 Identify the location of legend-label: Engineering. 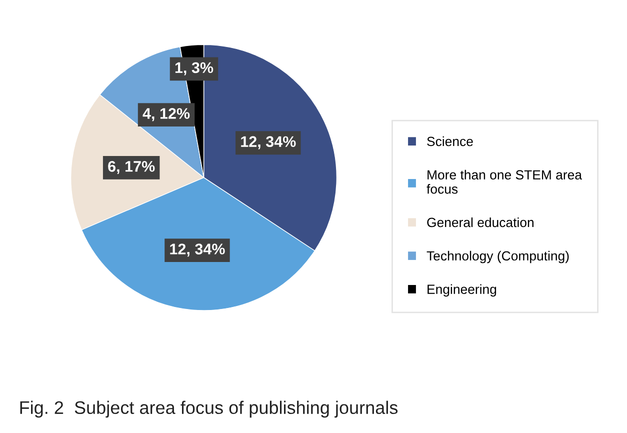
(462, 290).